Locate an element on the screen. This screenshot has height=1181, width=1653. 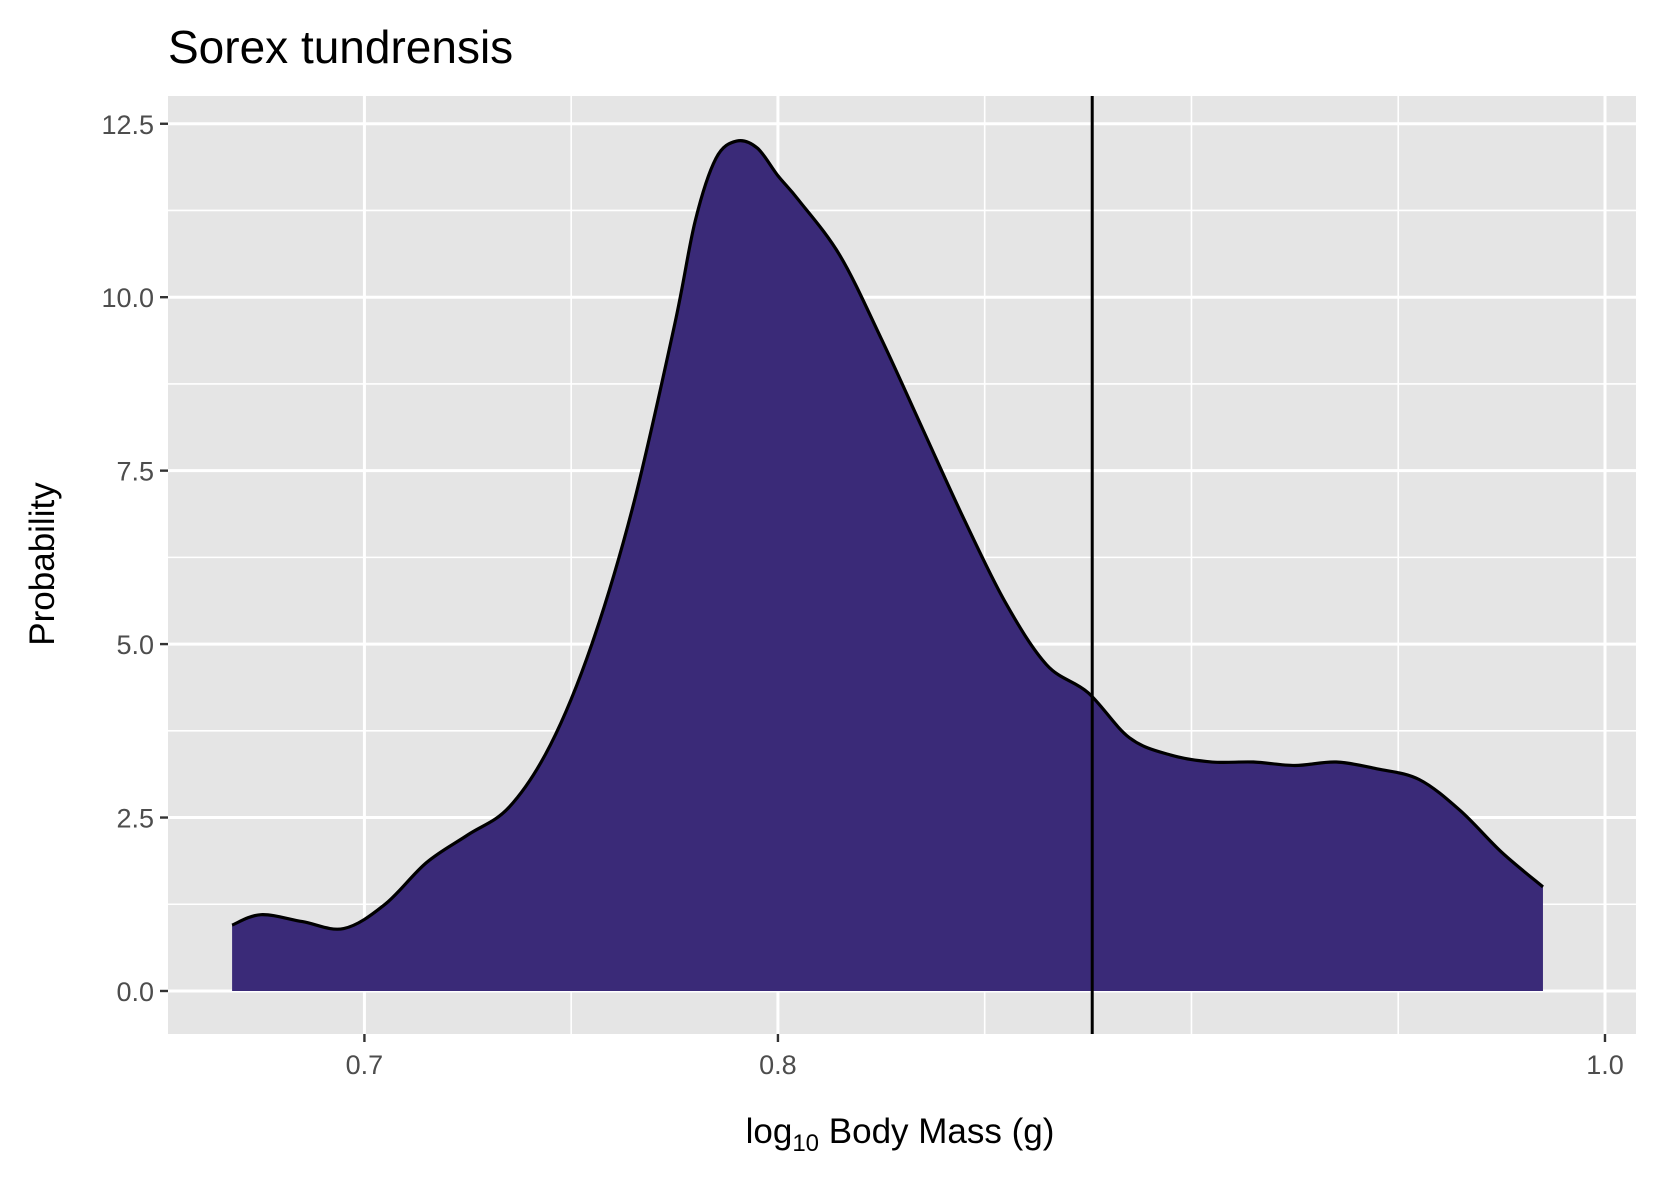
x-tick-label: 0.8 is located at coordinates (778, 1065).